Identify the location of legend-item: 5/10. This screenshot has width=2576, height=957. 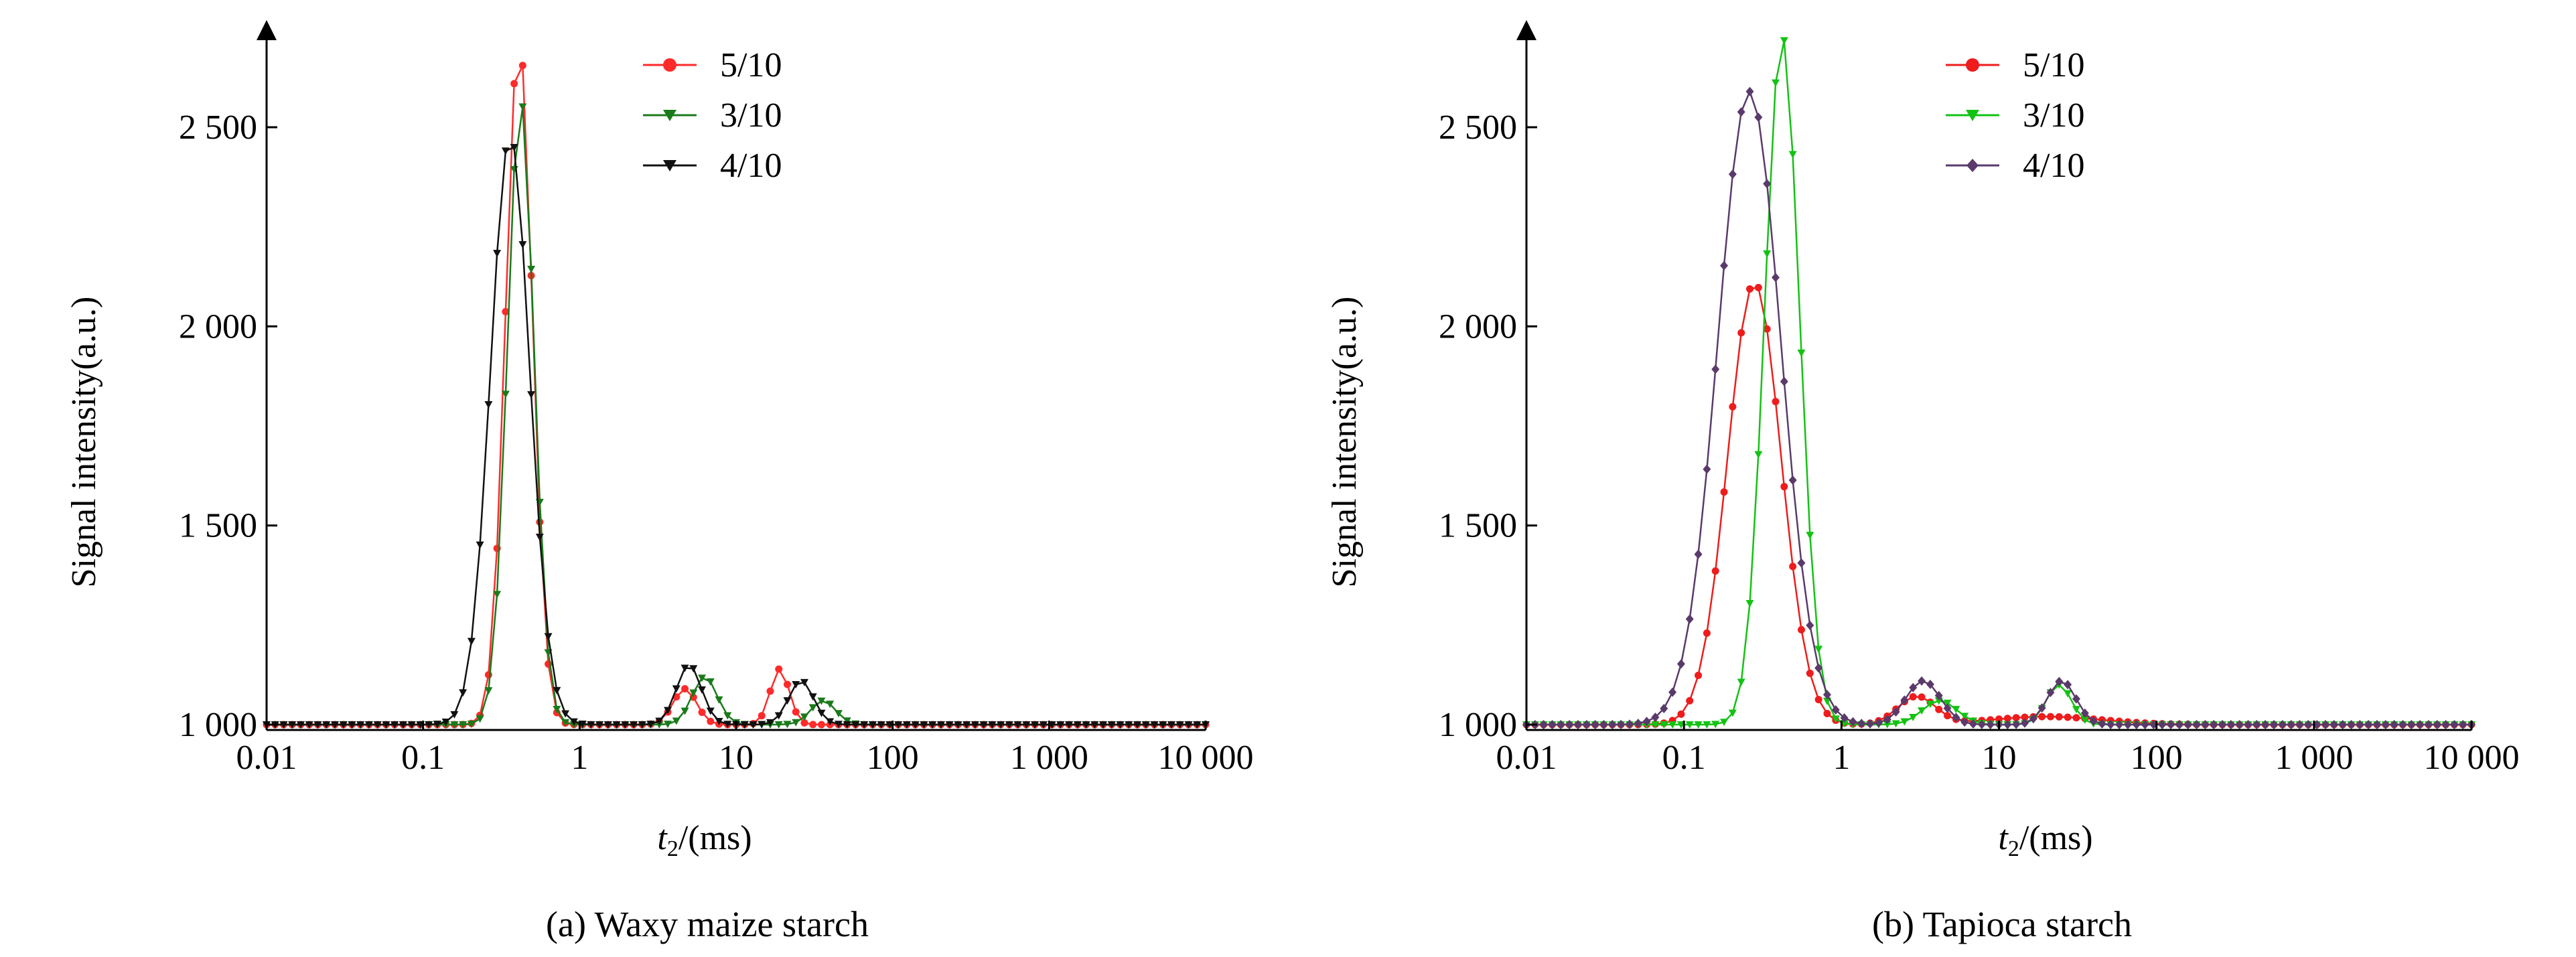
(2015, 65).